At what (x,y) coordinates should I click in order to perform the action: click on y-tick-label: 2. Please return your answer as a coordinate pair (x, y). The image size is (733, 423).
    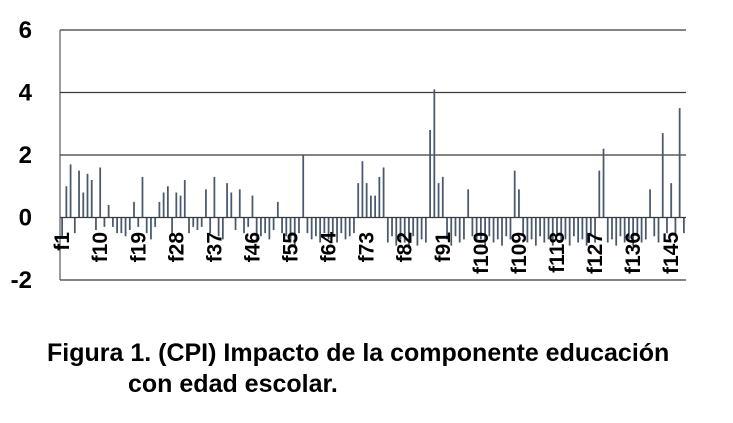
    Looking at the image, I should click on (25, 155).